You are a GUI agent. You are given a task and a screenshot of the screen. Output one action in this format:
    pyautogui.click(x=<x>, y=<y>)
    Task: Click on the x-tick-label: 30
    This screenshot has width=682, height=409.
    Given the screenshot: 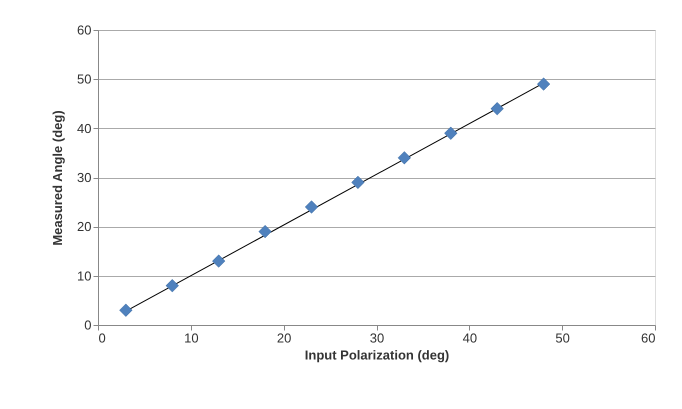 What is the action you would take?
    pyautogui.click(x=377, y=338)
    